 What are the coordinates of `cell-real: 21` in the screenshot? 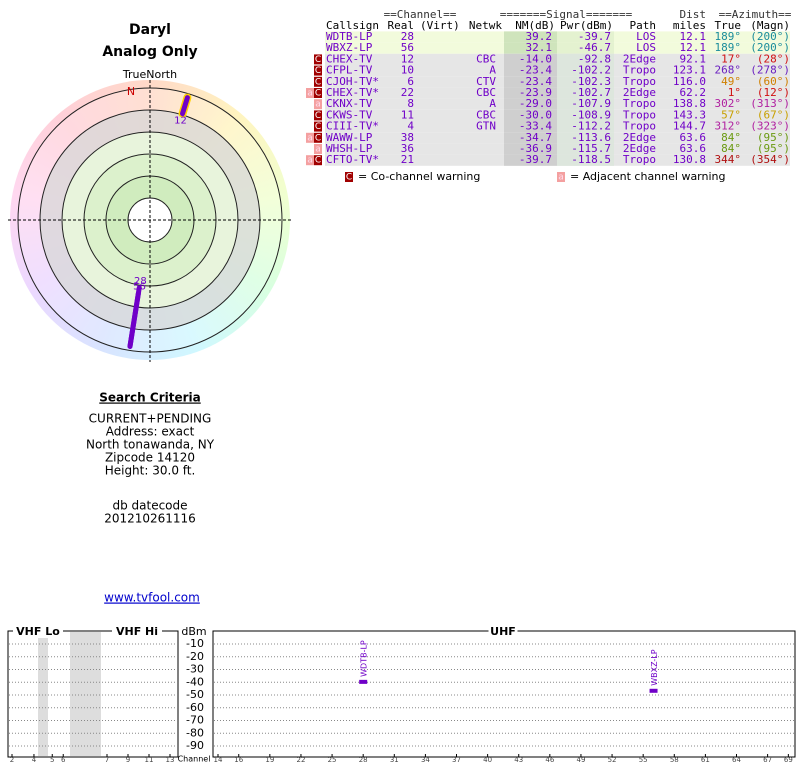 It's located at (407, 159).